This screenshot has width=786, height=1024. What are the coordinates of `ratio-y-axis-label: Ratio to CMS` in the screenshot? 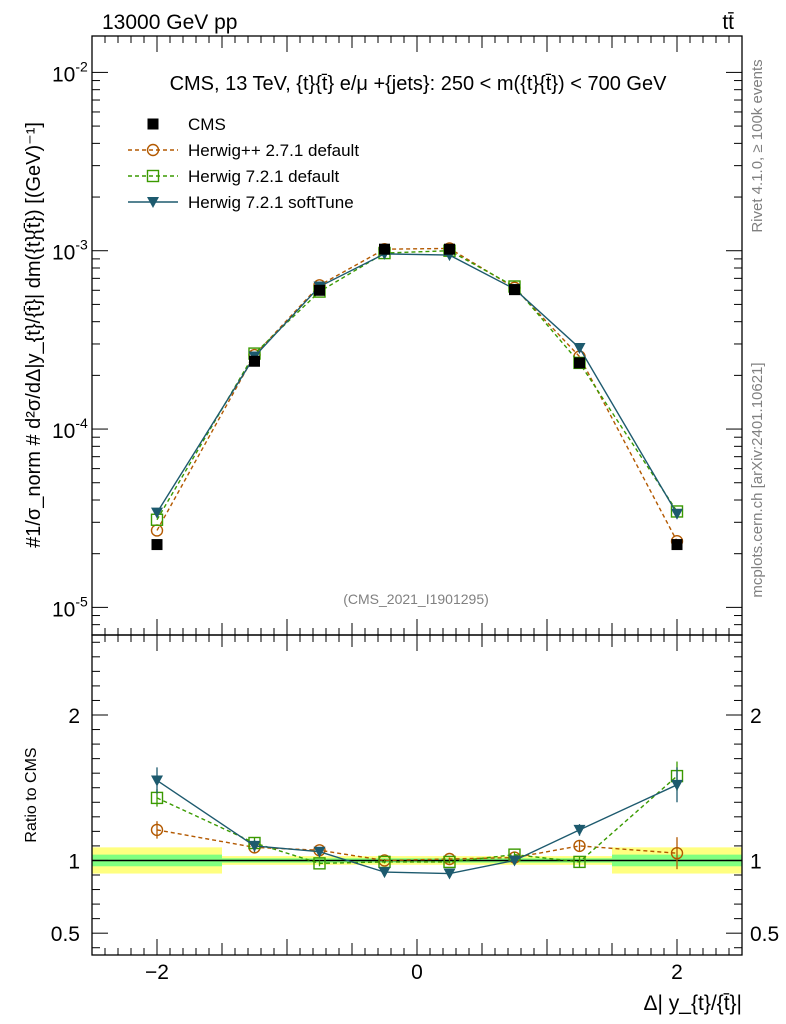 It's located at (31, 794).